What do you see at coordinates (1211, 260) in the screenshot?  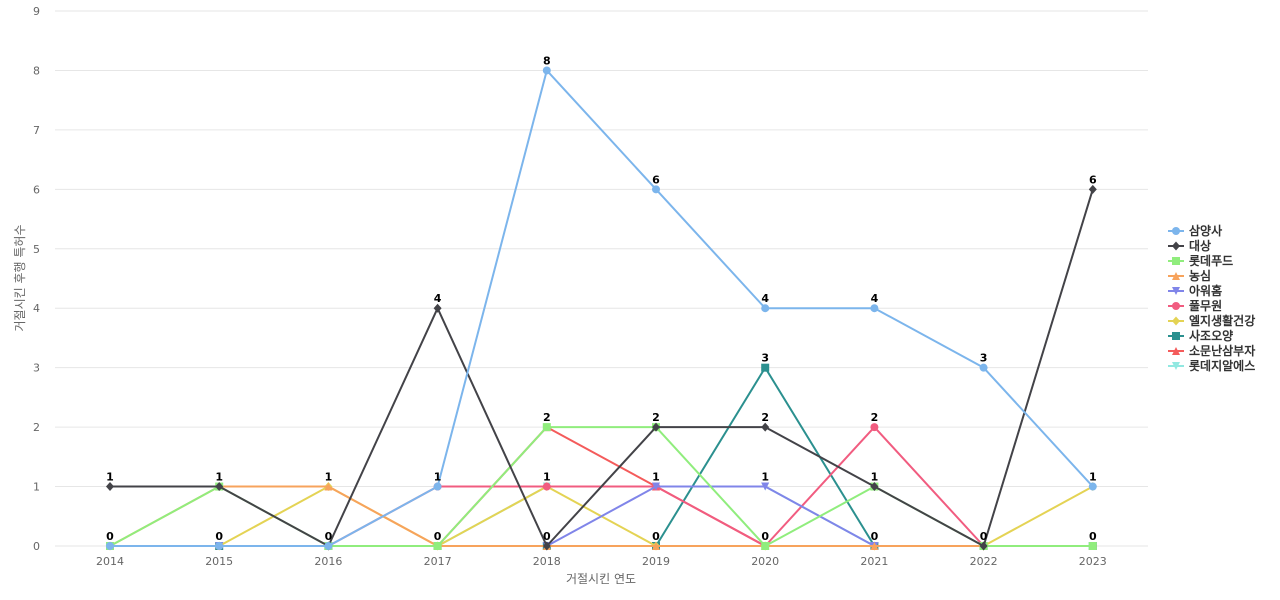 I see `legend-label: 롯데푸드` at bounding box center [1211, 260].